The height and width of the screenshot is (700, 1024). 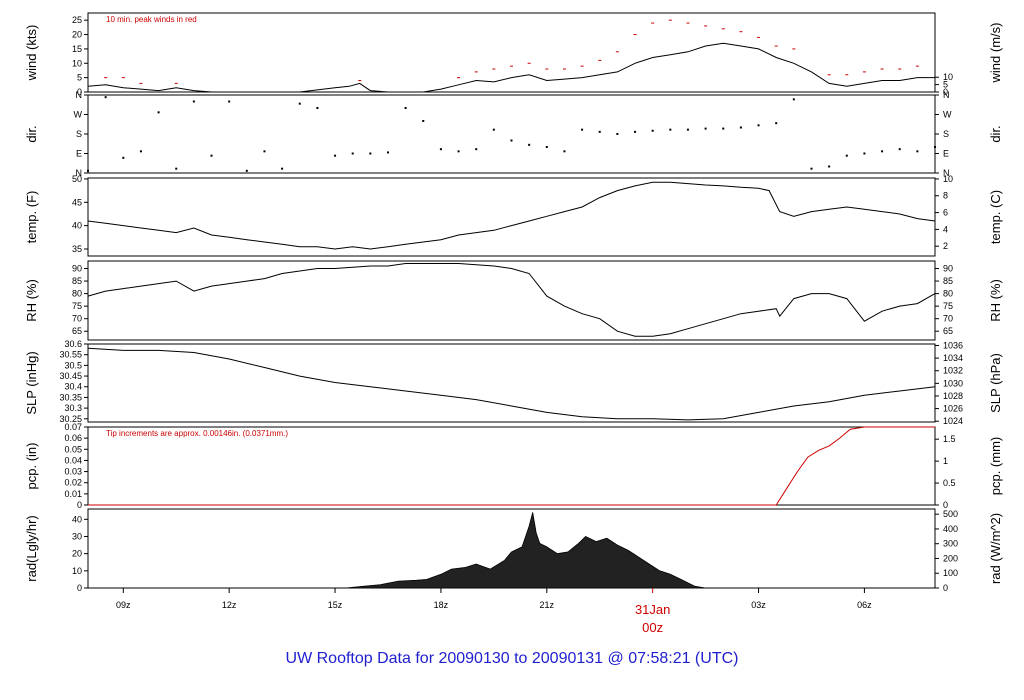 I want to click on wind-ytick-label: 20, so click(x=77, y=35).